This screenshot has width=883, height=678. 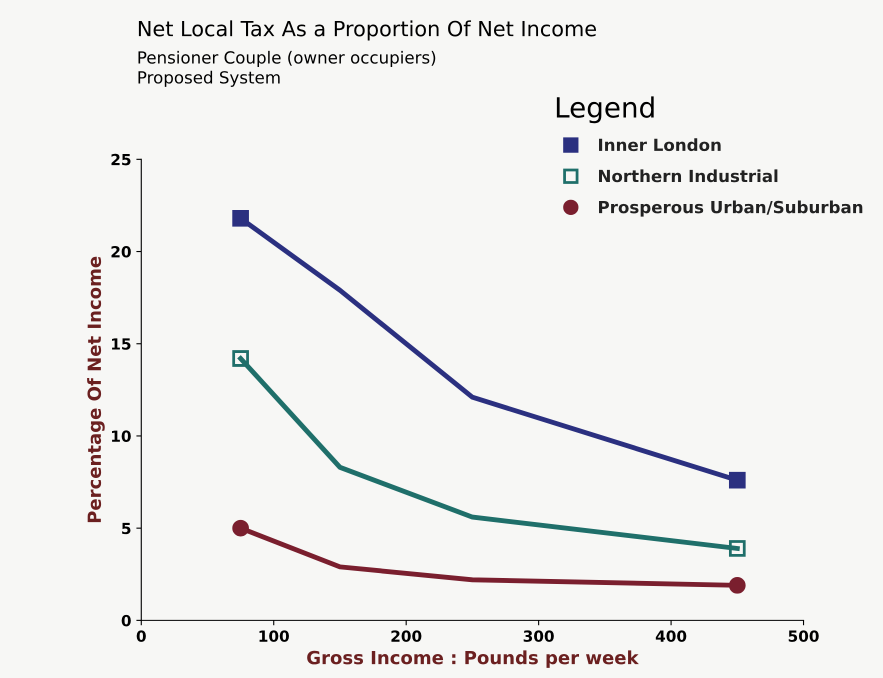 What do you see at coordinates (121, 252) in the screenshot?
I see `y-tick-label: 20` at bounding box center [121, 252].